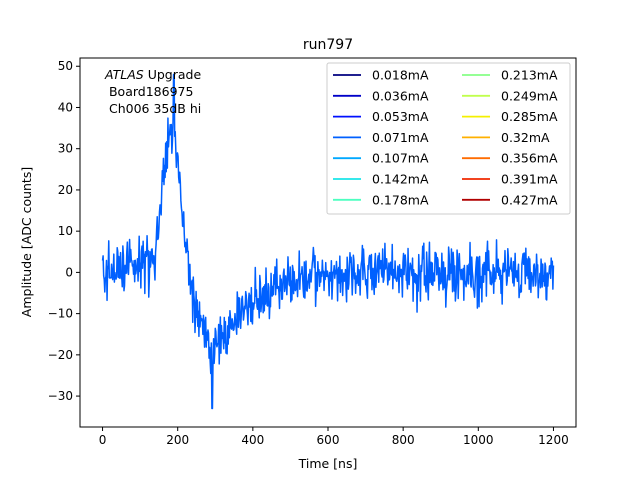  What do you see at coordinates (149, 91) in the screenshot?
I see `annotation-line-2: Board186975` at bounding box center [149, 91].